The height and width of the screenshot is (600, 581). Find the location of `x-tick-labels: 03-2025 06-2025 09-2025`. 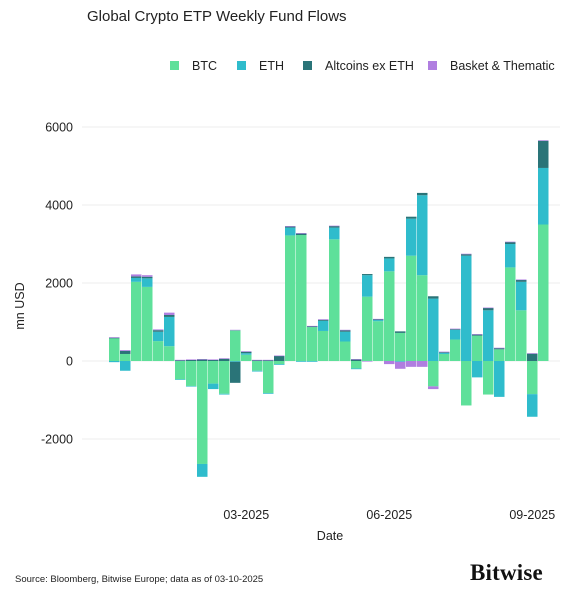

x-tick-labels: 03-2025 06-2025 09-2025 is located at coordinates (389, 515).